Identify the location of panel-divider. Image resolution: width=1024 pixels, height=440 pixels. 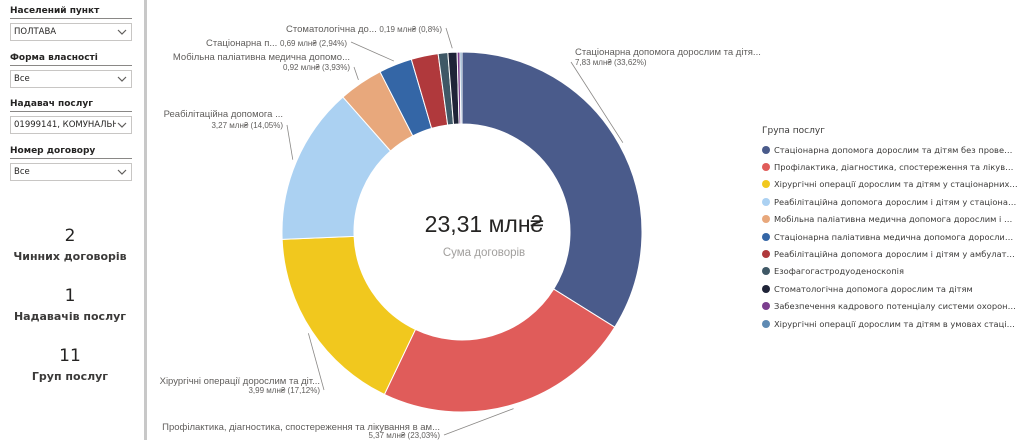
(145, 220).